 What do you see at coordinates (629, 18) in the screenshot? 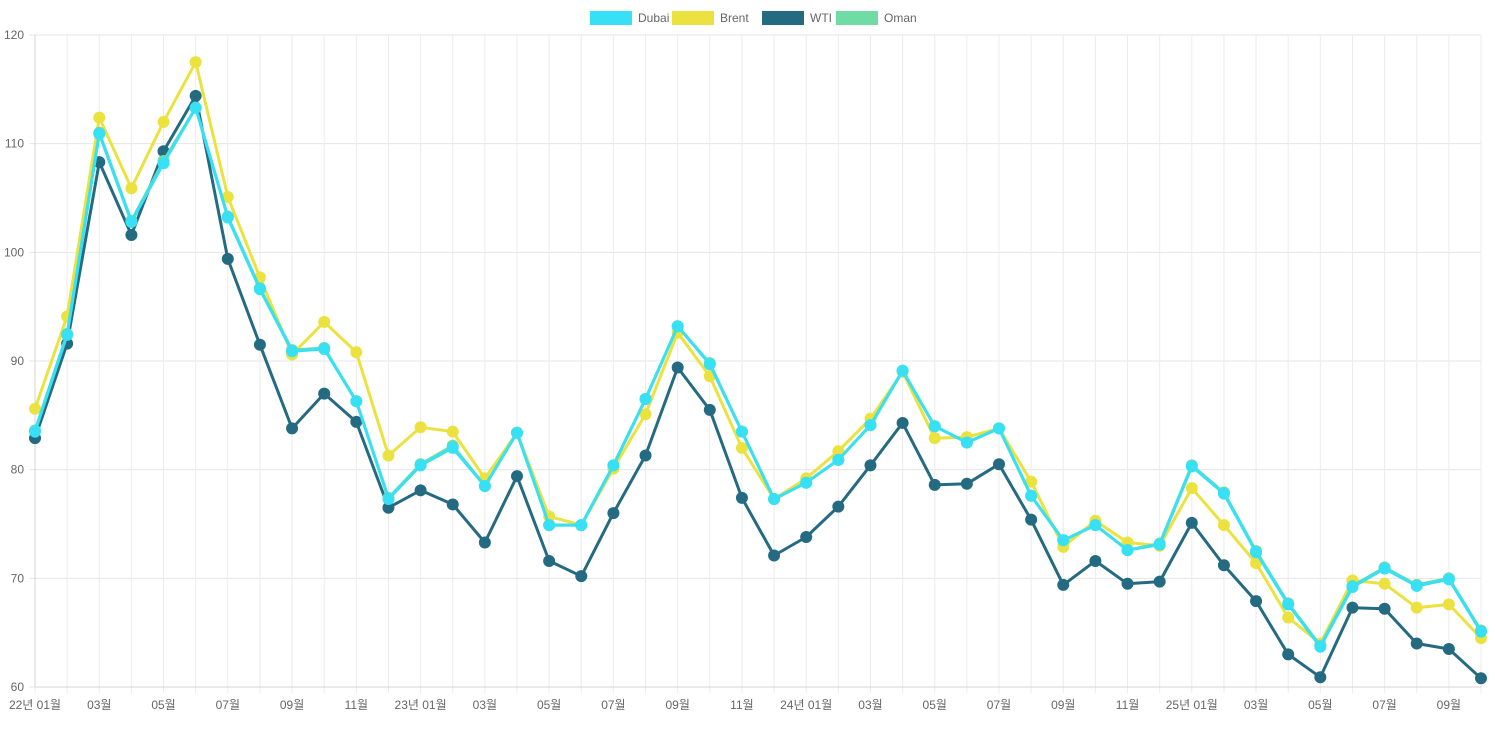
I see `legend-item-dubai: Dubai` at bounding box center [629, 18].